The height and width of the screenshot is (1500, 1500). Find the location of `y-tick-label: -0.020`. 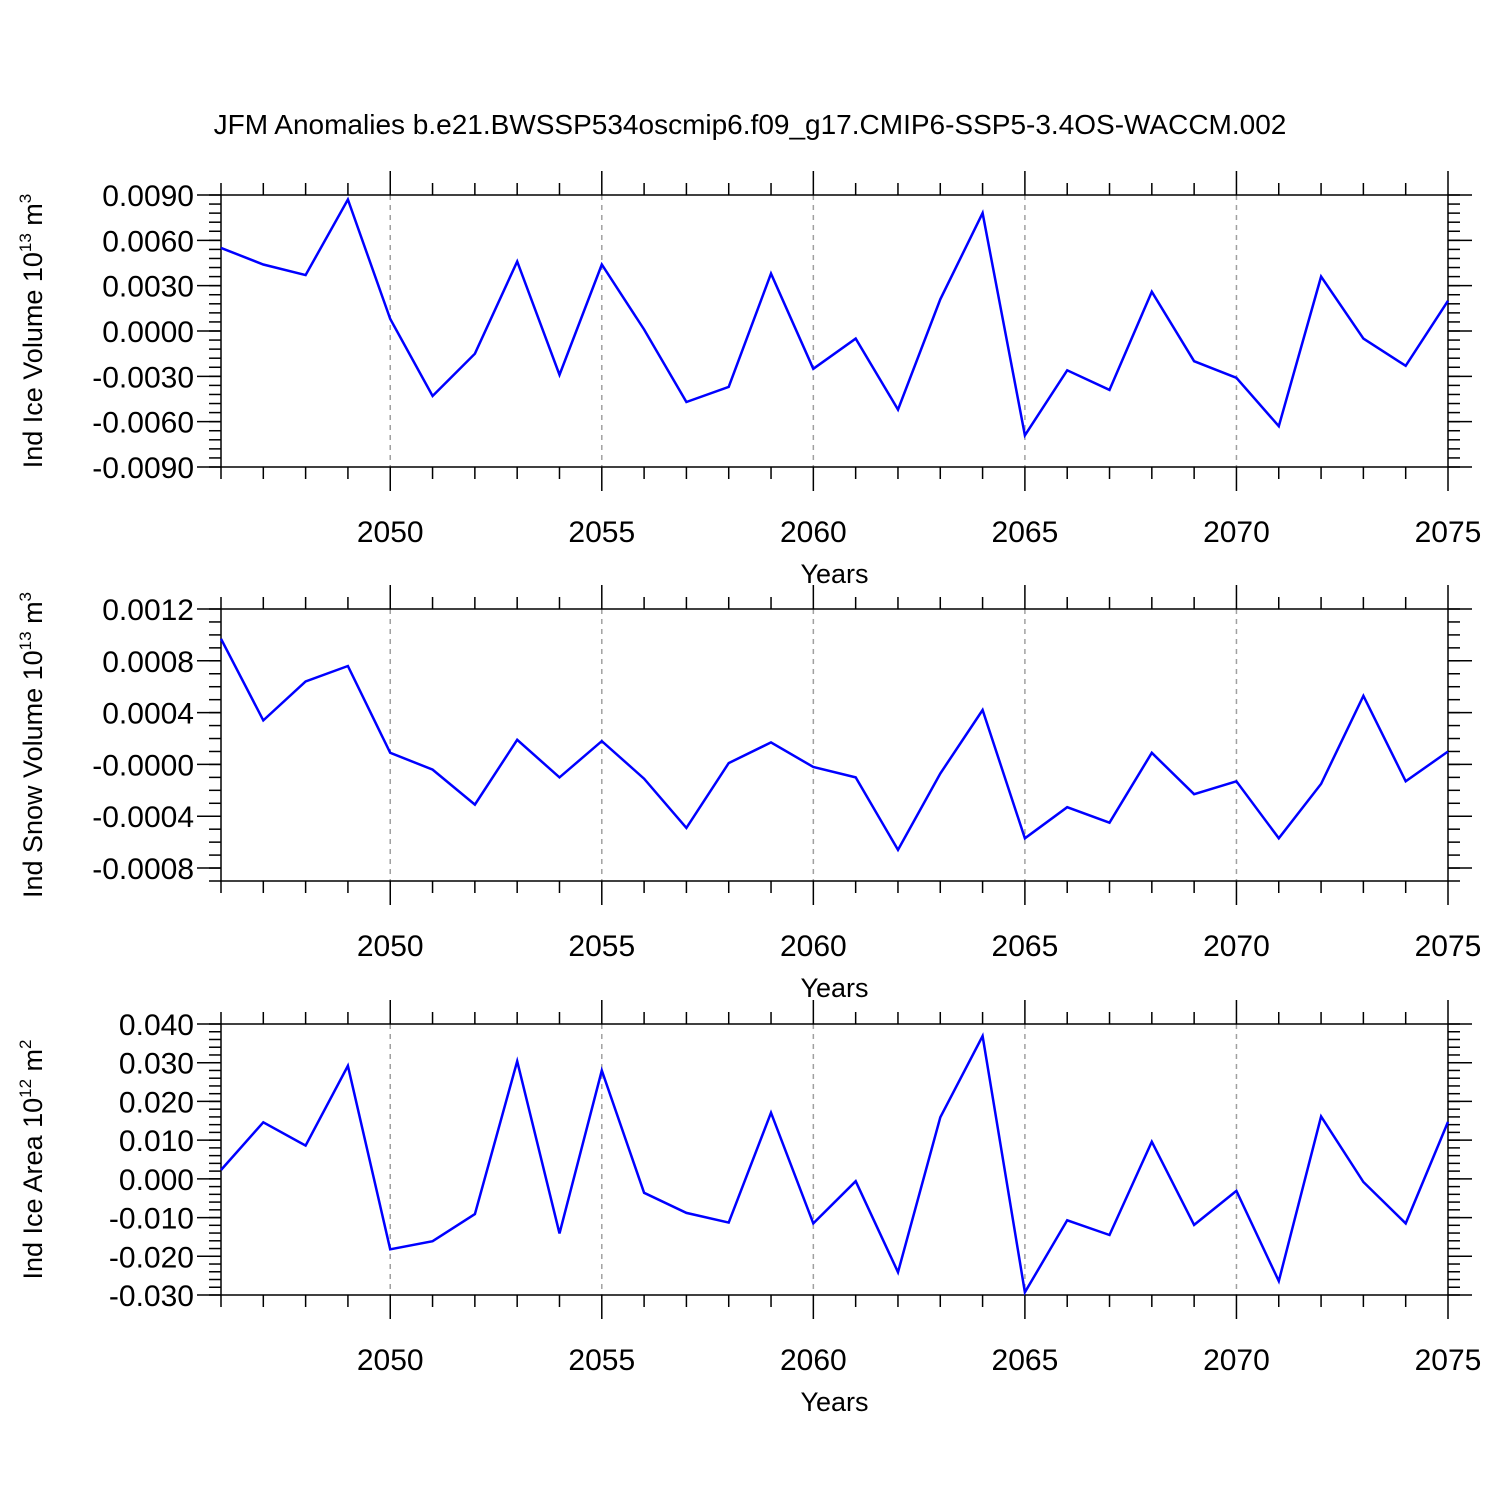

y-tick-label: -0.020 is located at coordinates (151, 1257).